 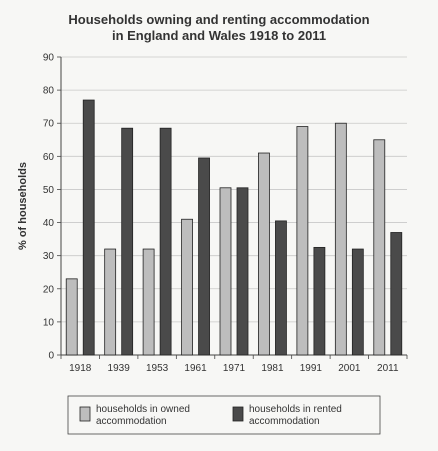 I want to click on x-tick-label-2001: 2001, so click(x=349, y=368).